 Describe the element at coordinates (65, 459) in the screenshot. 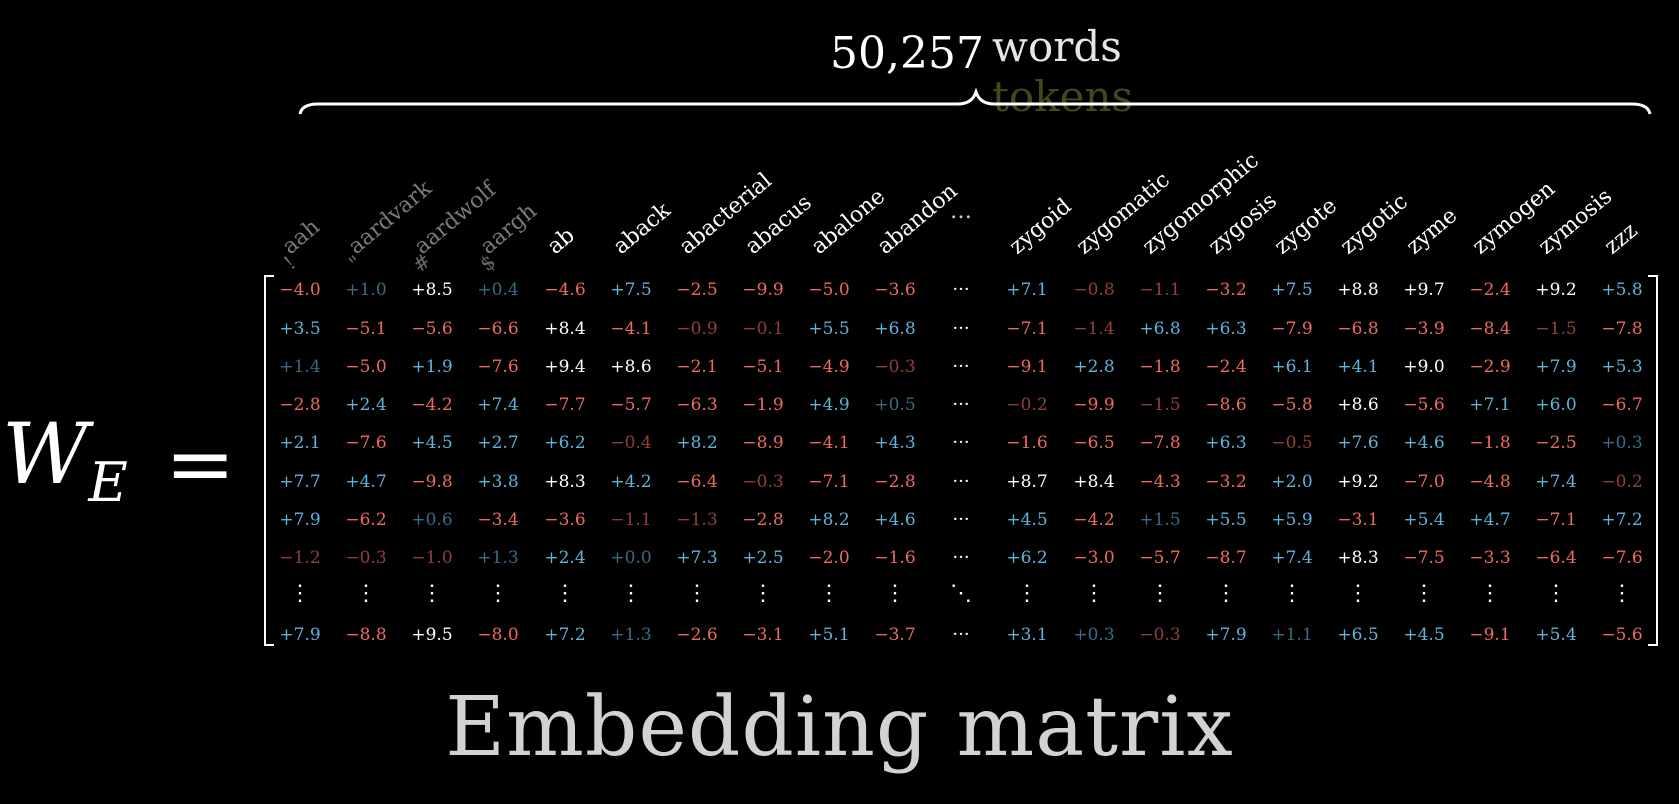

I see `matrix-symbol: WE` at that location.